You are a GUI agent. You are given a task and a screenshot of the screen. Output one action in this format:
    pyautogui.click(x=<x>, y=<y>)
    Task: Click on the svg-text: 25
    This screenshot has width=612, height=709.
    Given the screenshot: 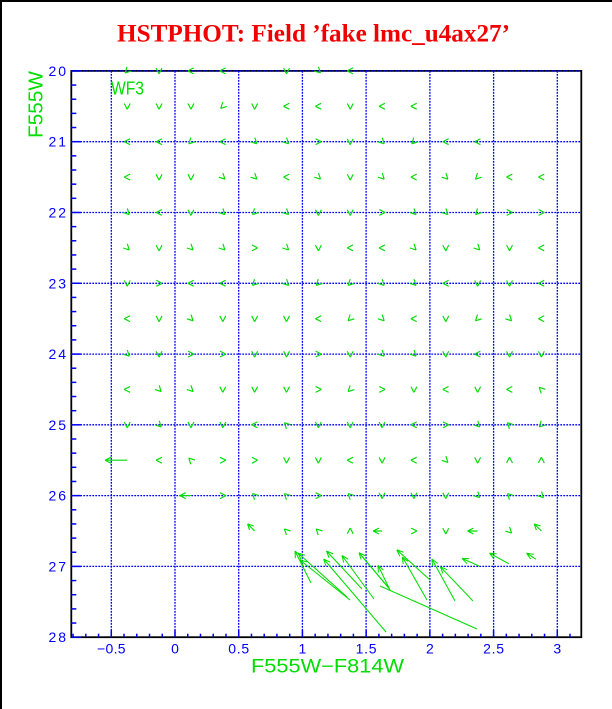 What is the action you would take?
    pyautogui.click(x=58, y=425)
    